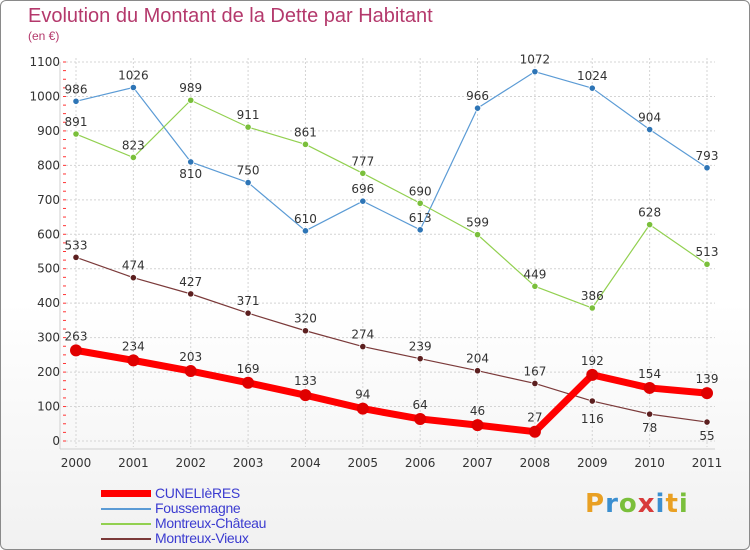 The height and width of the screenshot is (550, 750). Describe the element at coordinates (76, 463) in the screenshot. I see `x-tick-label: 2000` at that location.